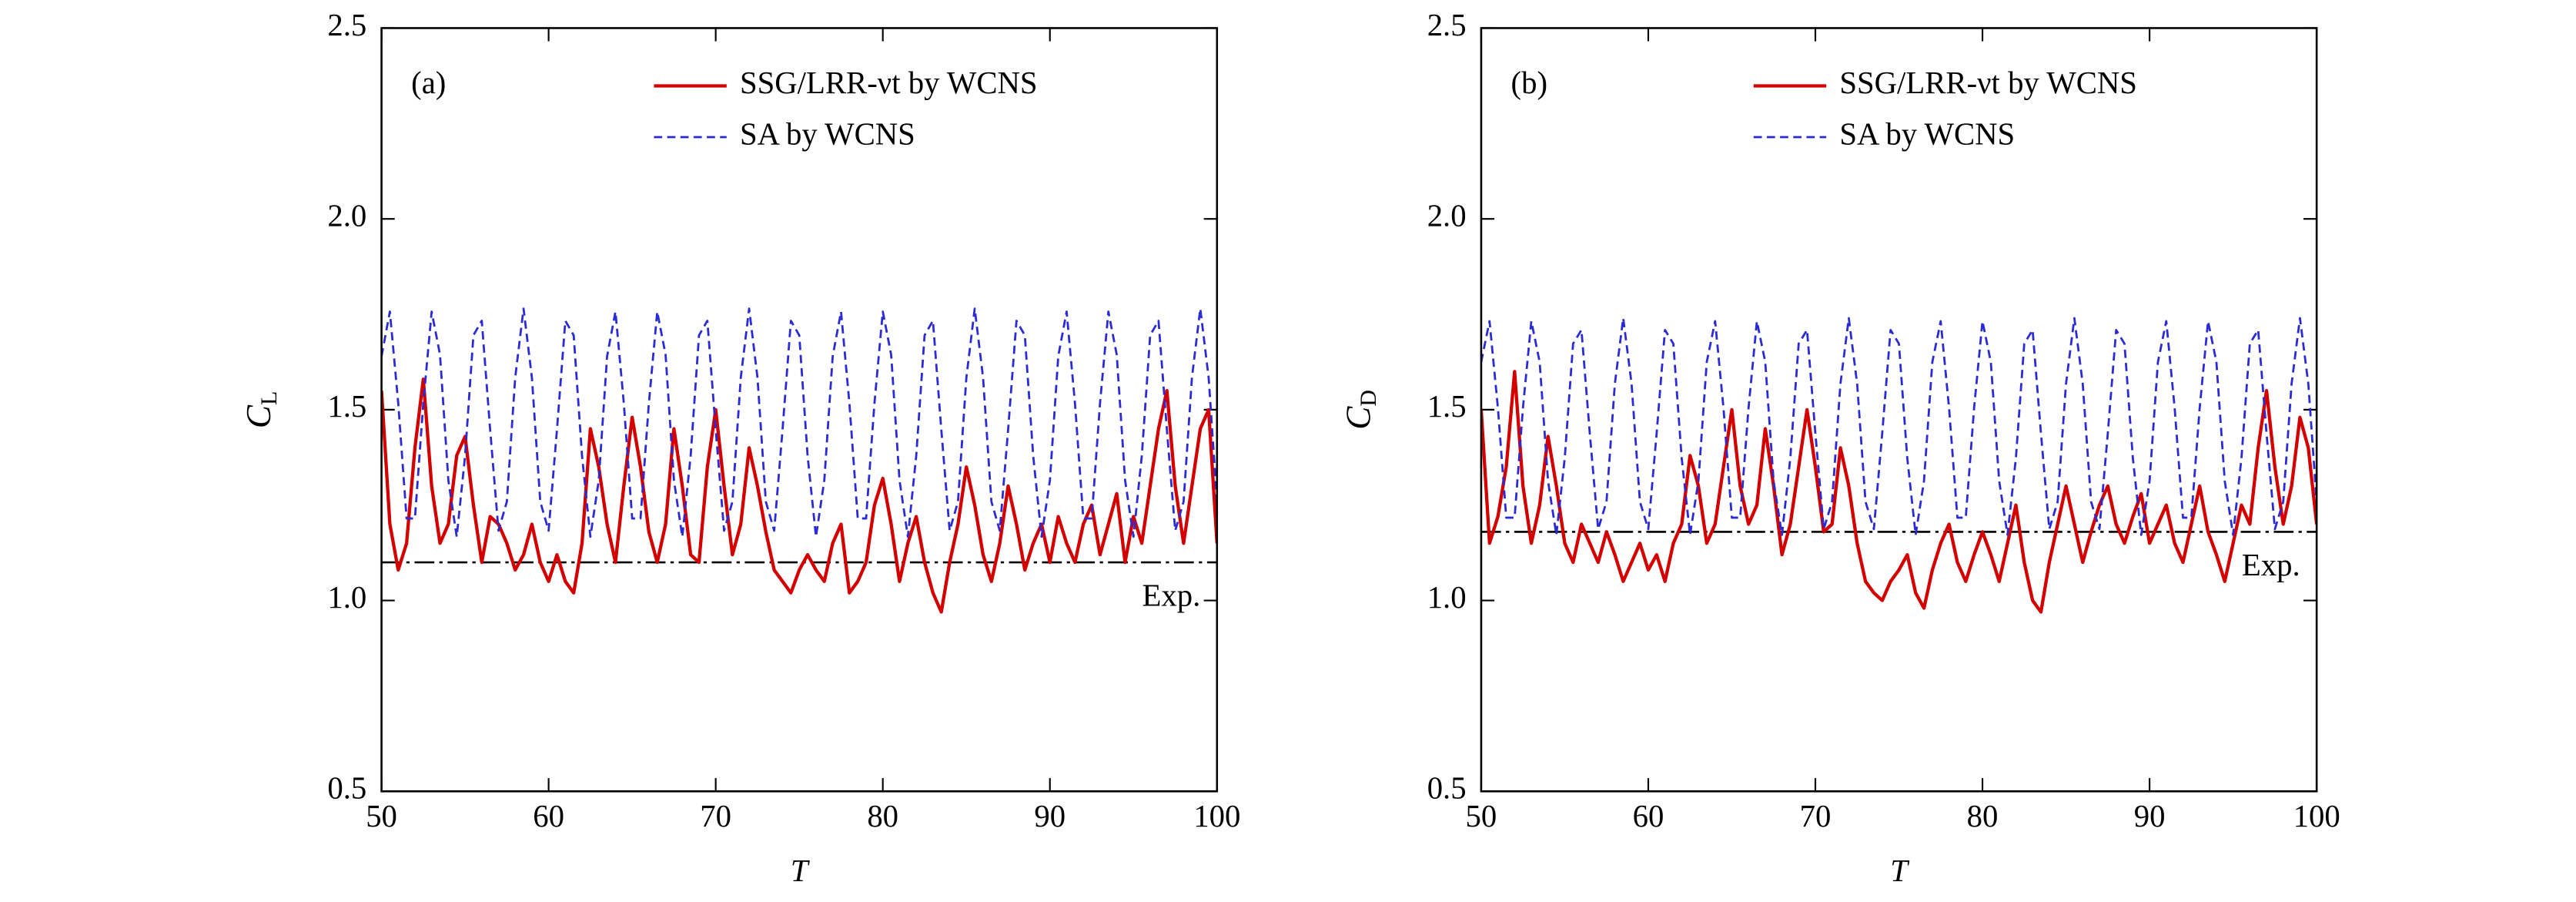  What do you see at coordinates (1530, 82) in the screenshot?
I see `panel-label: (b)` at bounding box center [1530, 82].